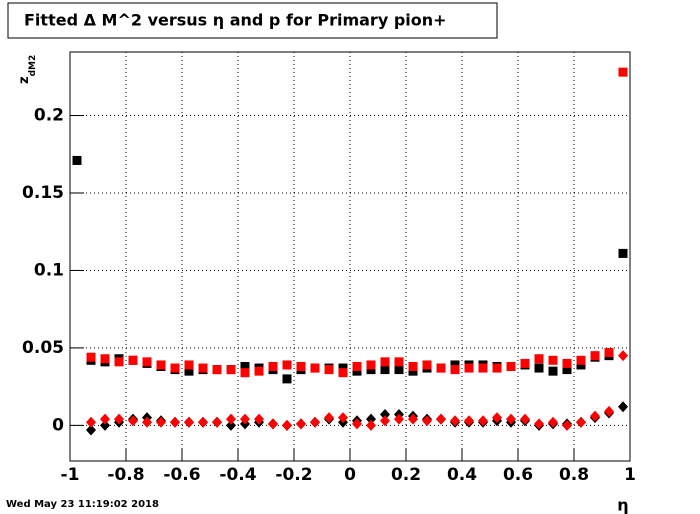 This screenshot has height=514, width=700. I want to click on y-tick-label: 0.15, so click(43, 193).